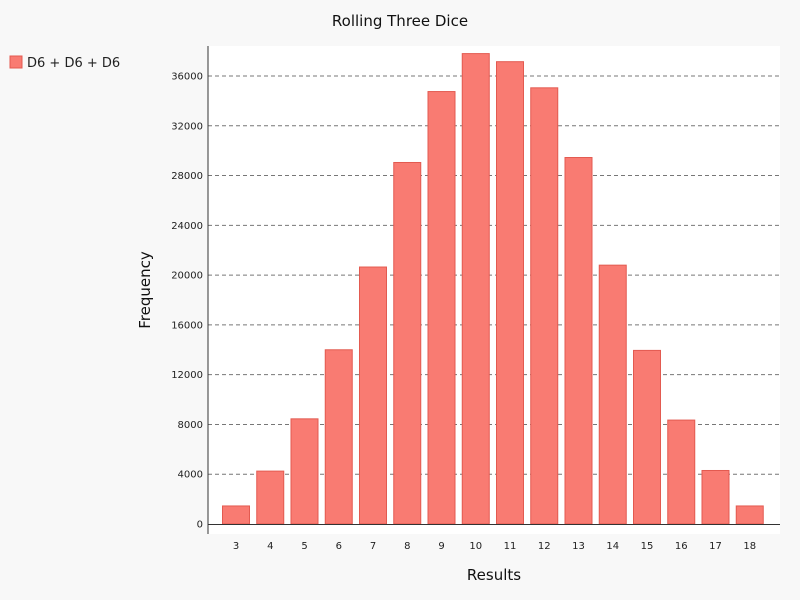 This screenshot has width=800, height=600. What do you see at coordinates (187, 375) in the screenshot?
I see `y-tick-label: 12000` at bounding box center [187, 375].